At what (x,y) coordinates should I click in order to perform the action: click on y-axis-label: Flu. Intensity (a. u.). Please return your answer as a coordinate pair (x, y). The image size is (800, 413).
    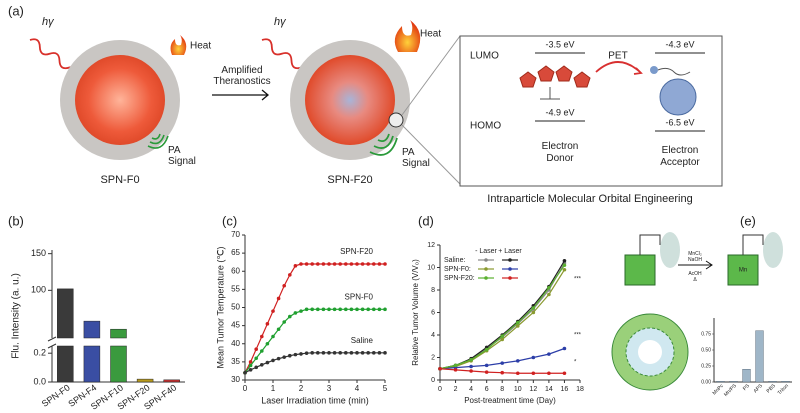
    Looking at the image, I should click on (16, 316).